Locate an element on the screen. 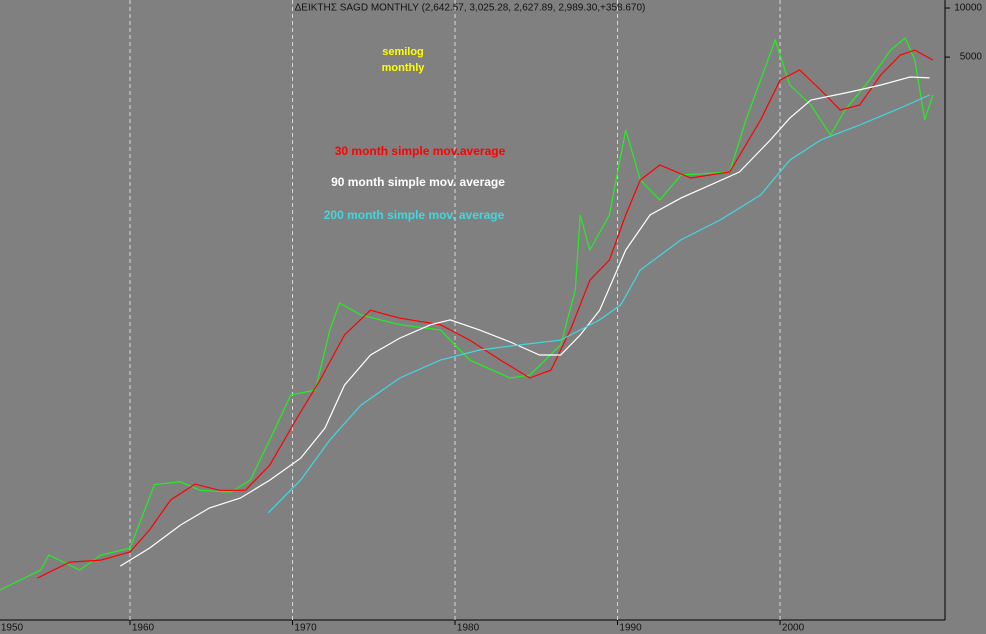 This screenshot has width=986, height=634. x-tick-label: 1980 is located at coordinates (468, 628).